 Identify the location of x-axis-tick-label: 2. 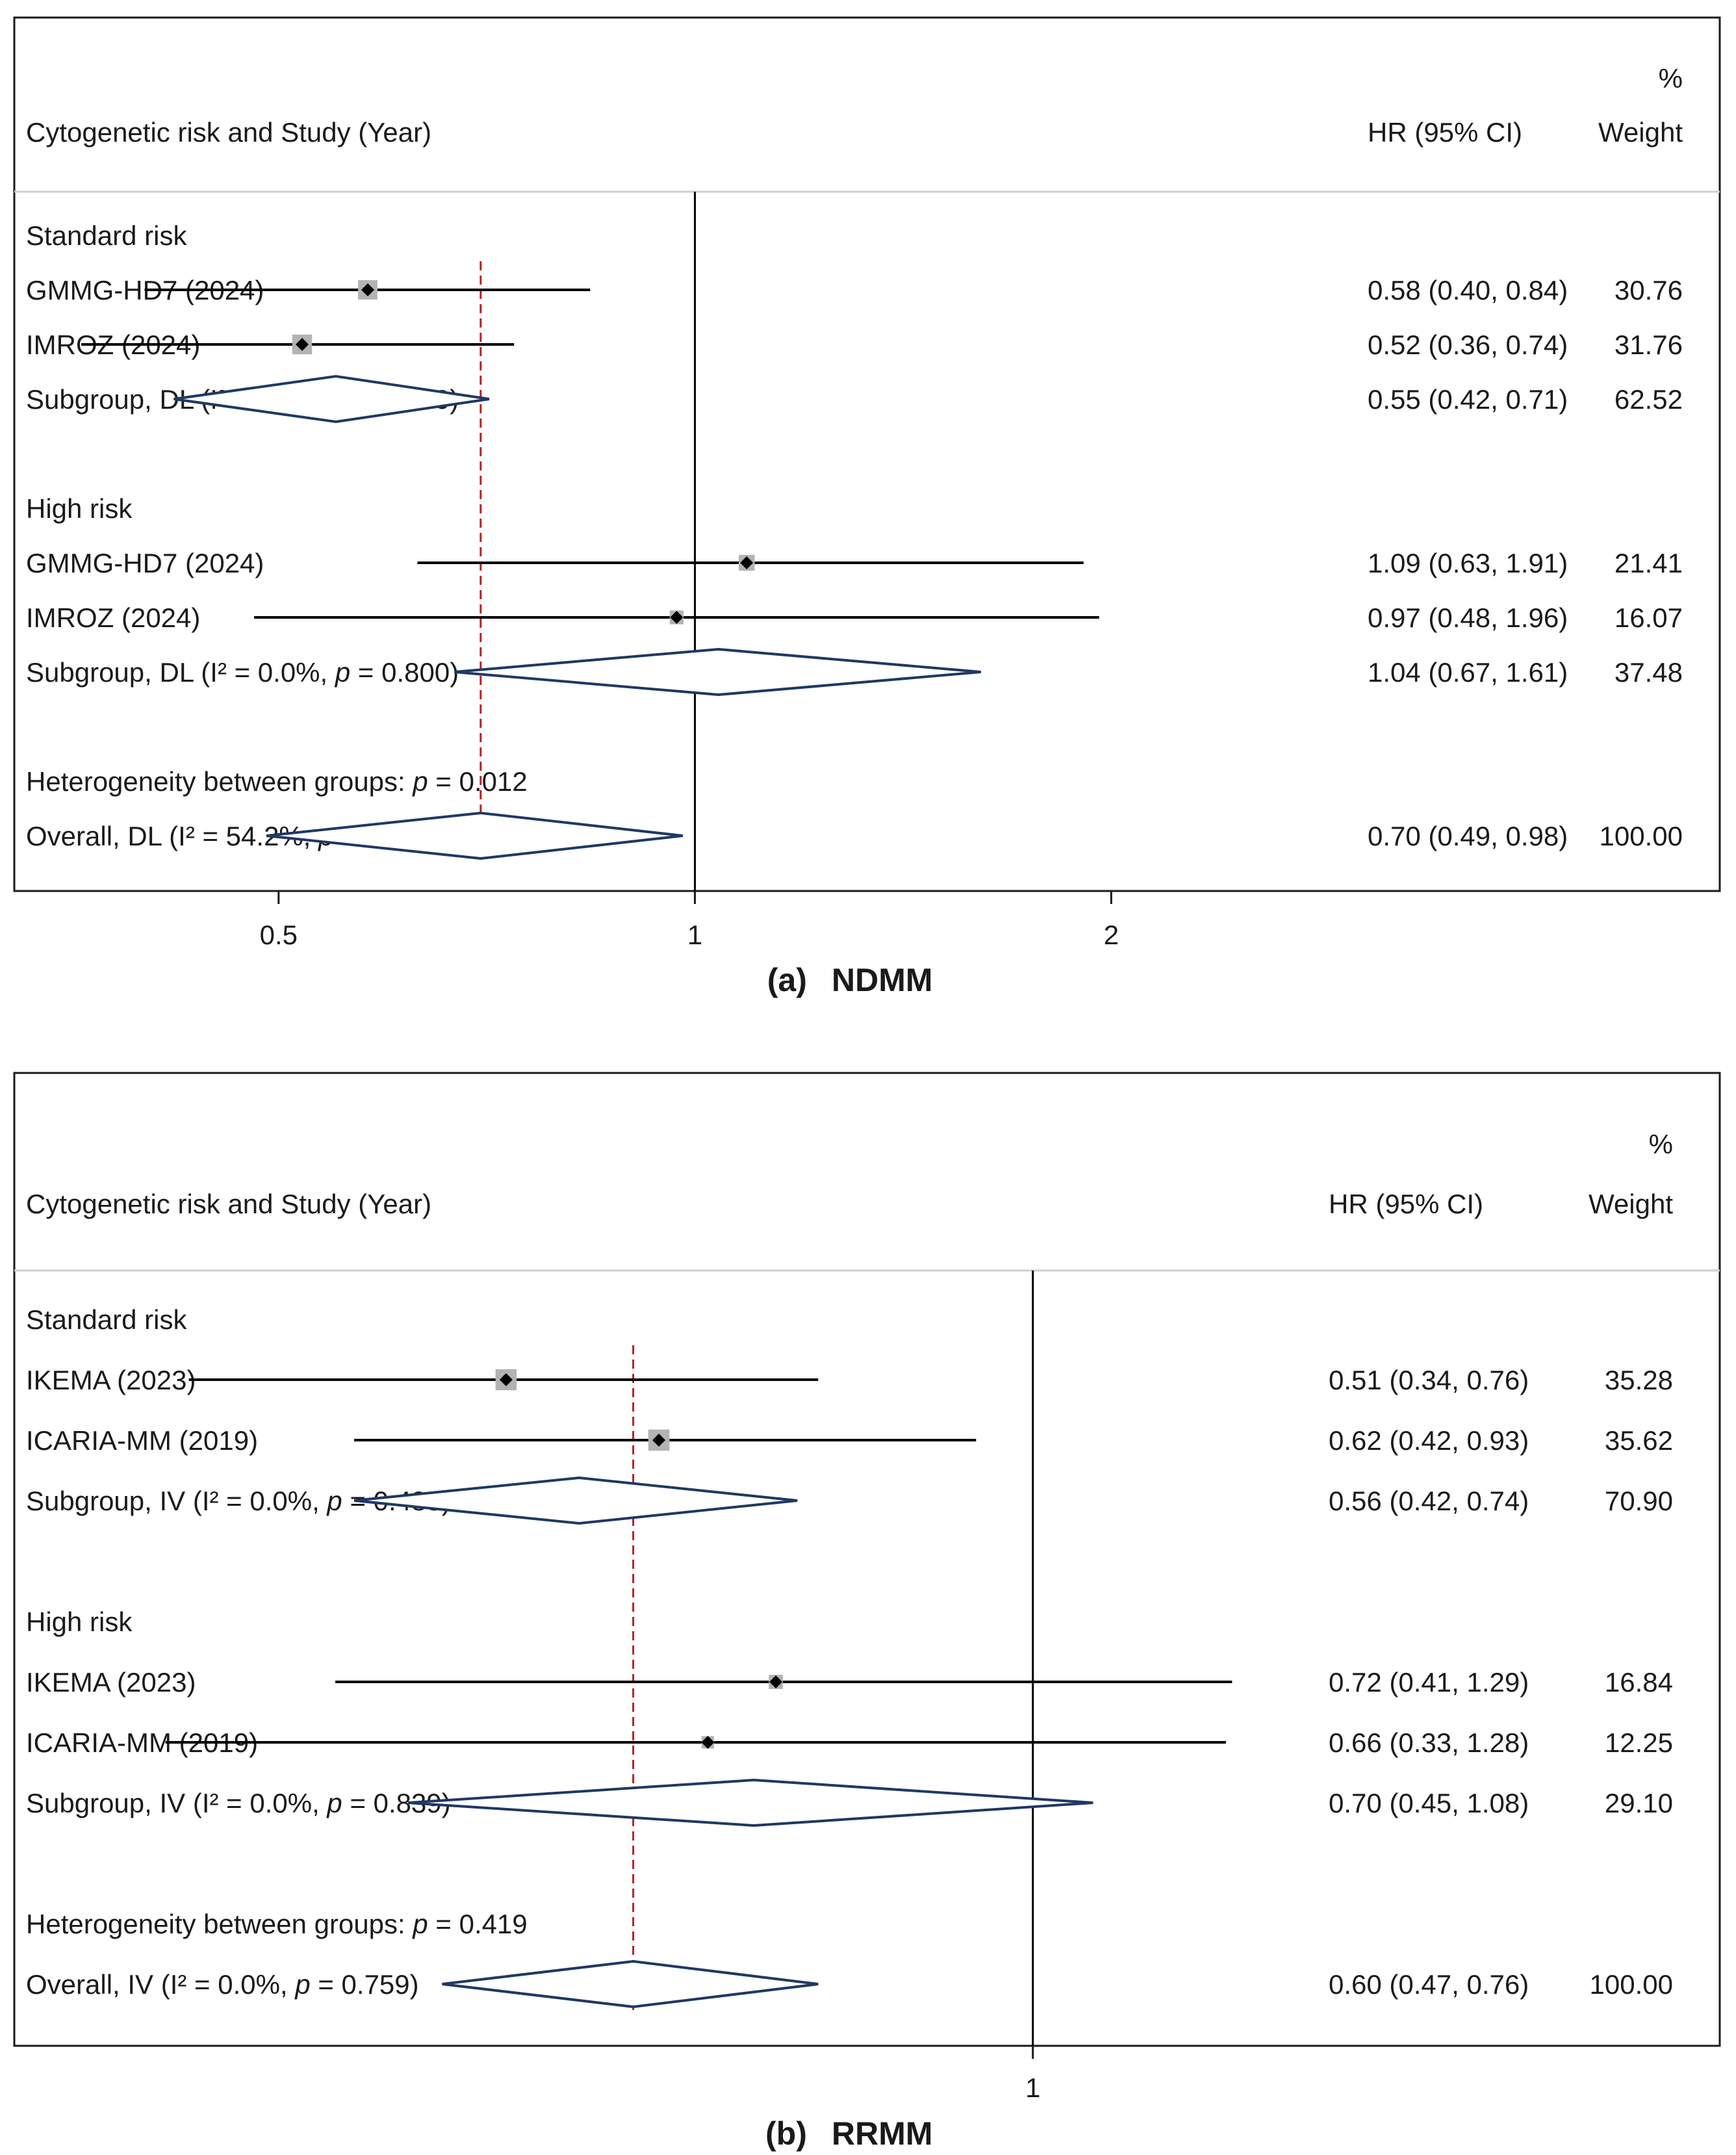
(1111, 935).